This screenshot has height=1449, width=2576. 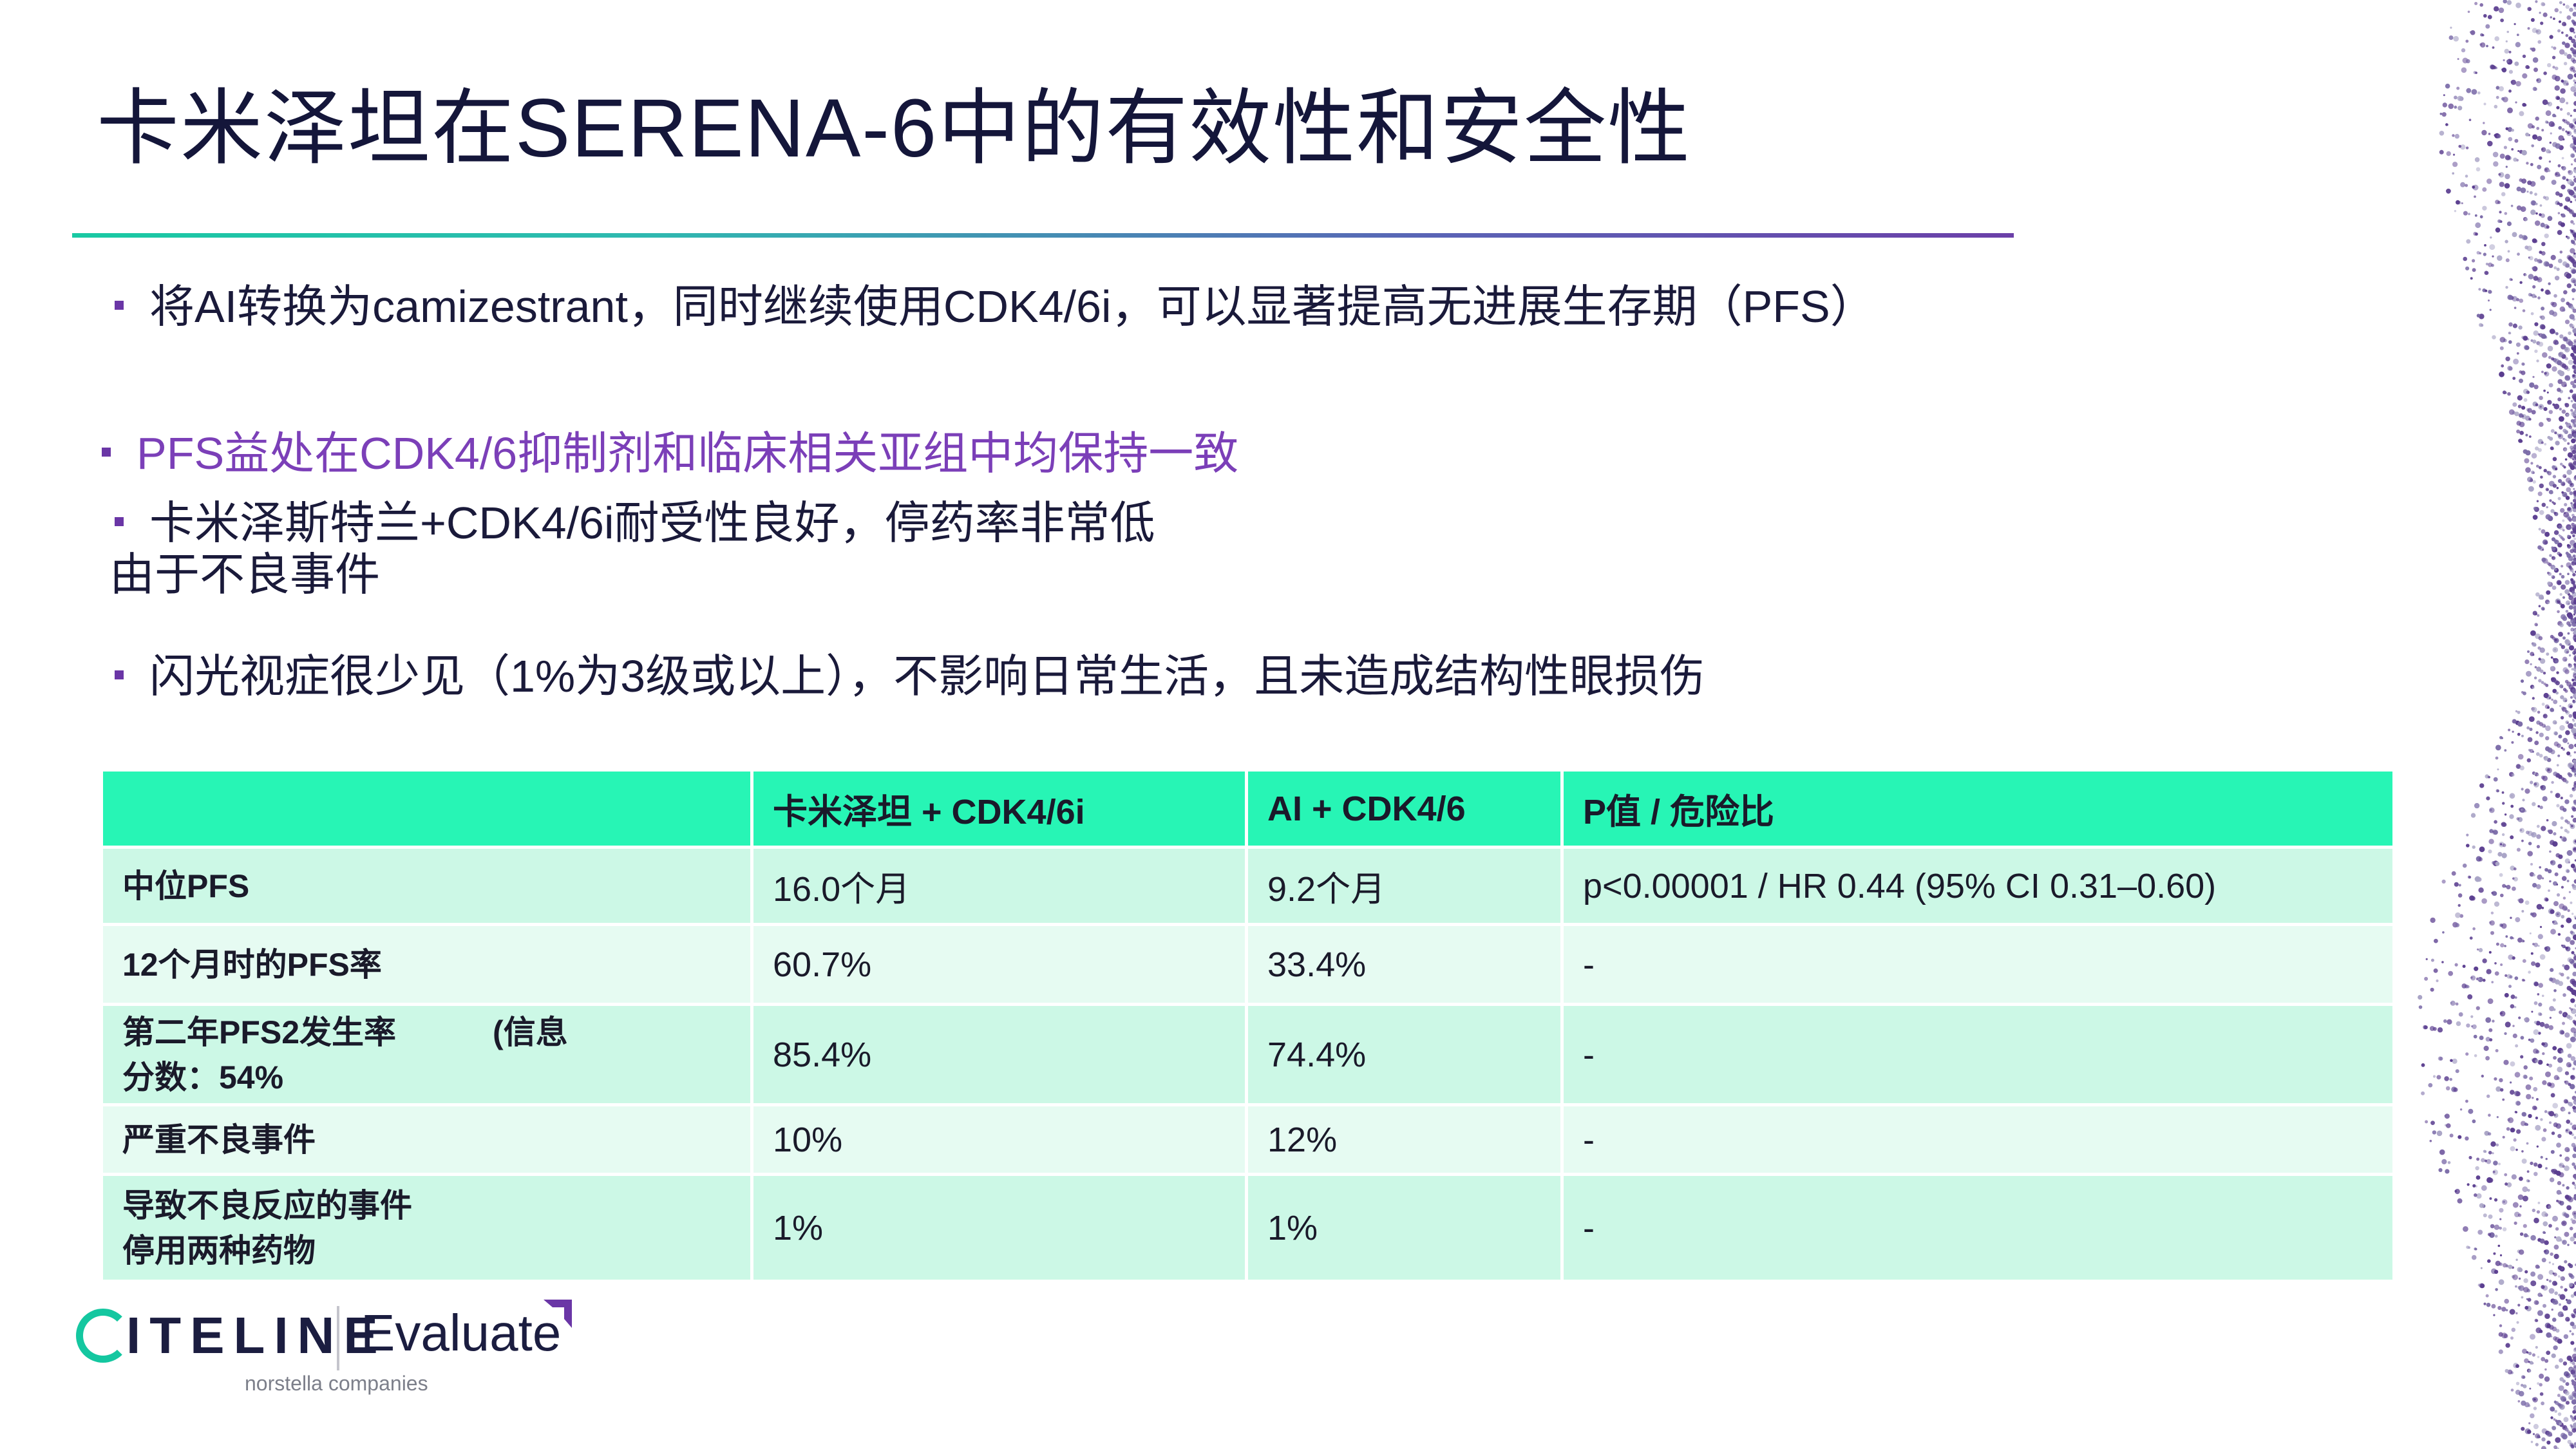 I want to click on row-label-text: 12个月时的PFS率, so click(x=252, y=965).